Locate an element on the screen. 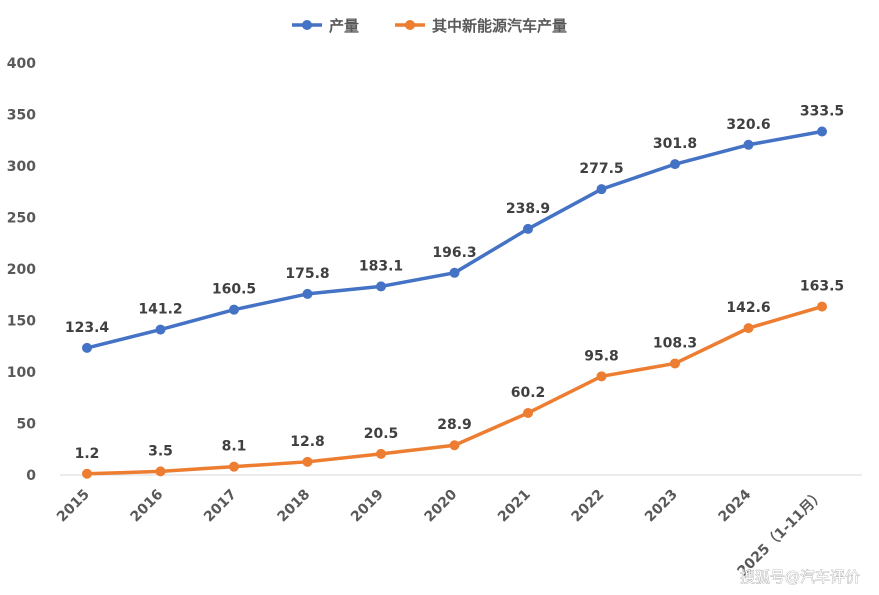 This screenshot has height=595, width=879. data-label: 238.9 is located at coordinates (528, 209).